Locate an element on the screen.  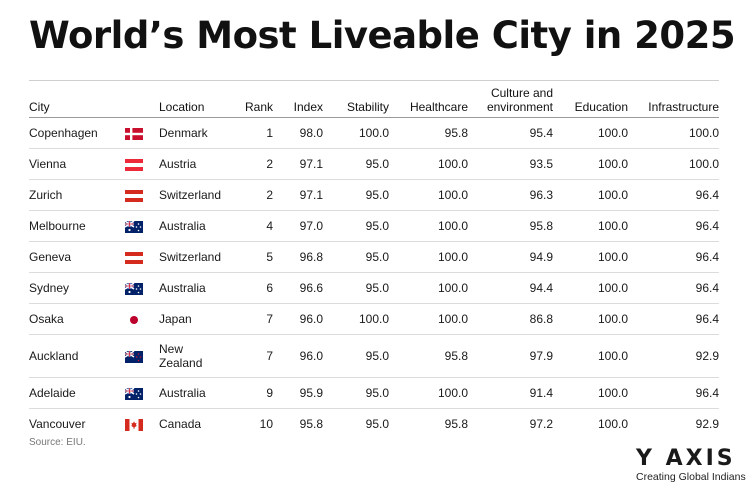
cell-index: 98.0 is located at coordinates (298, 133).